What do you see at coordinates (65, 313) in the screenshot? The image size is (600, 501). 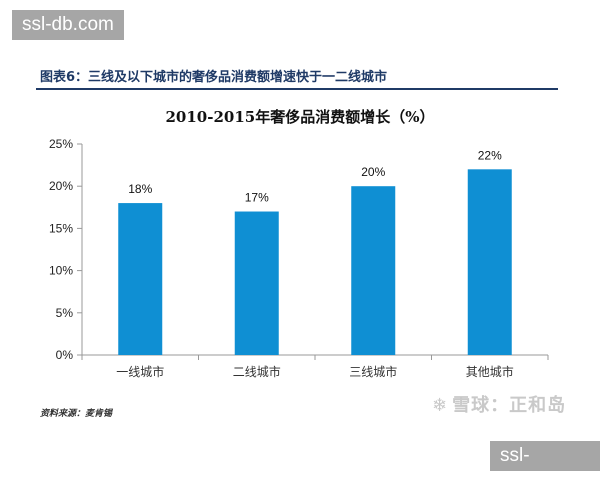 I see `y-tick-label: 5%` at bounding box center [65, 313].